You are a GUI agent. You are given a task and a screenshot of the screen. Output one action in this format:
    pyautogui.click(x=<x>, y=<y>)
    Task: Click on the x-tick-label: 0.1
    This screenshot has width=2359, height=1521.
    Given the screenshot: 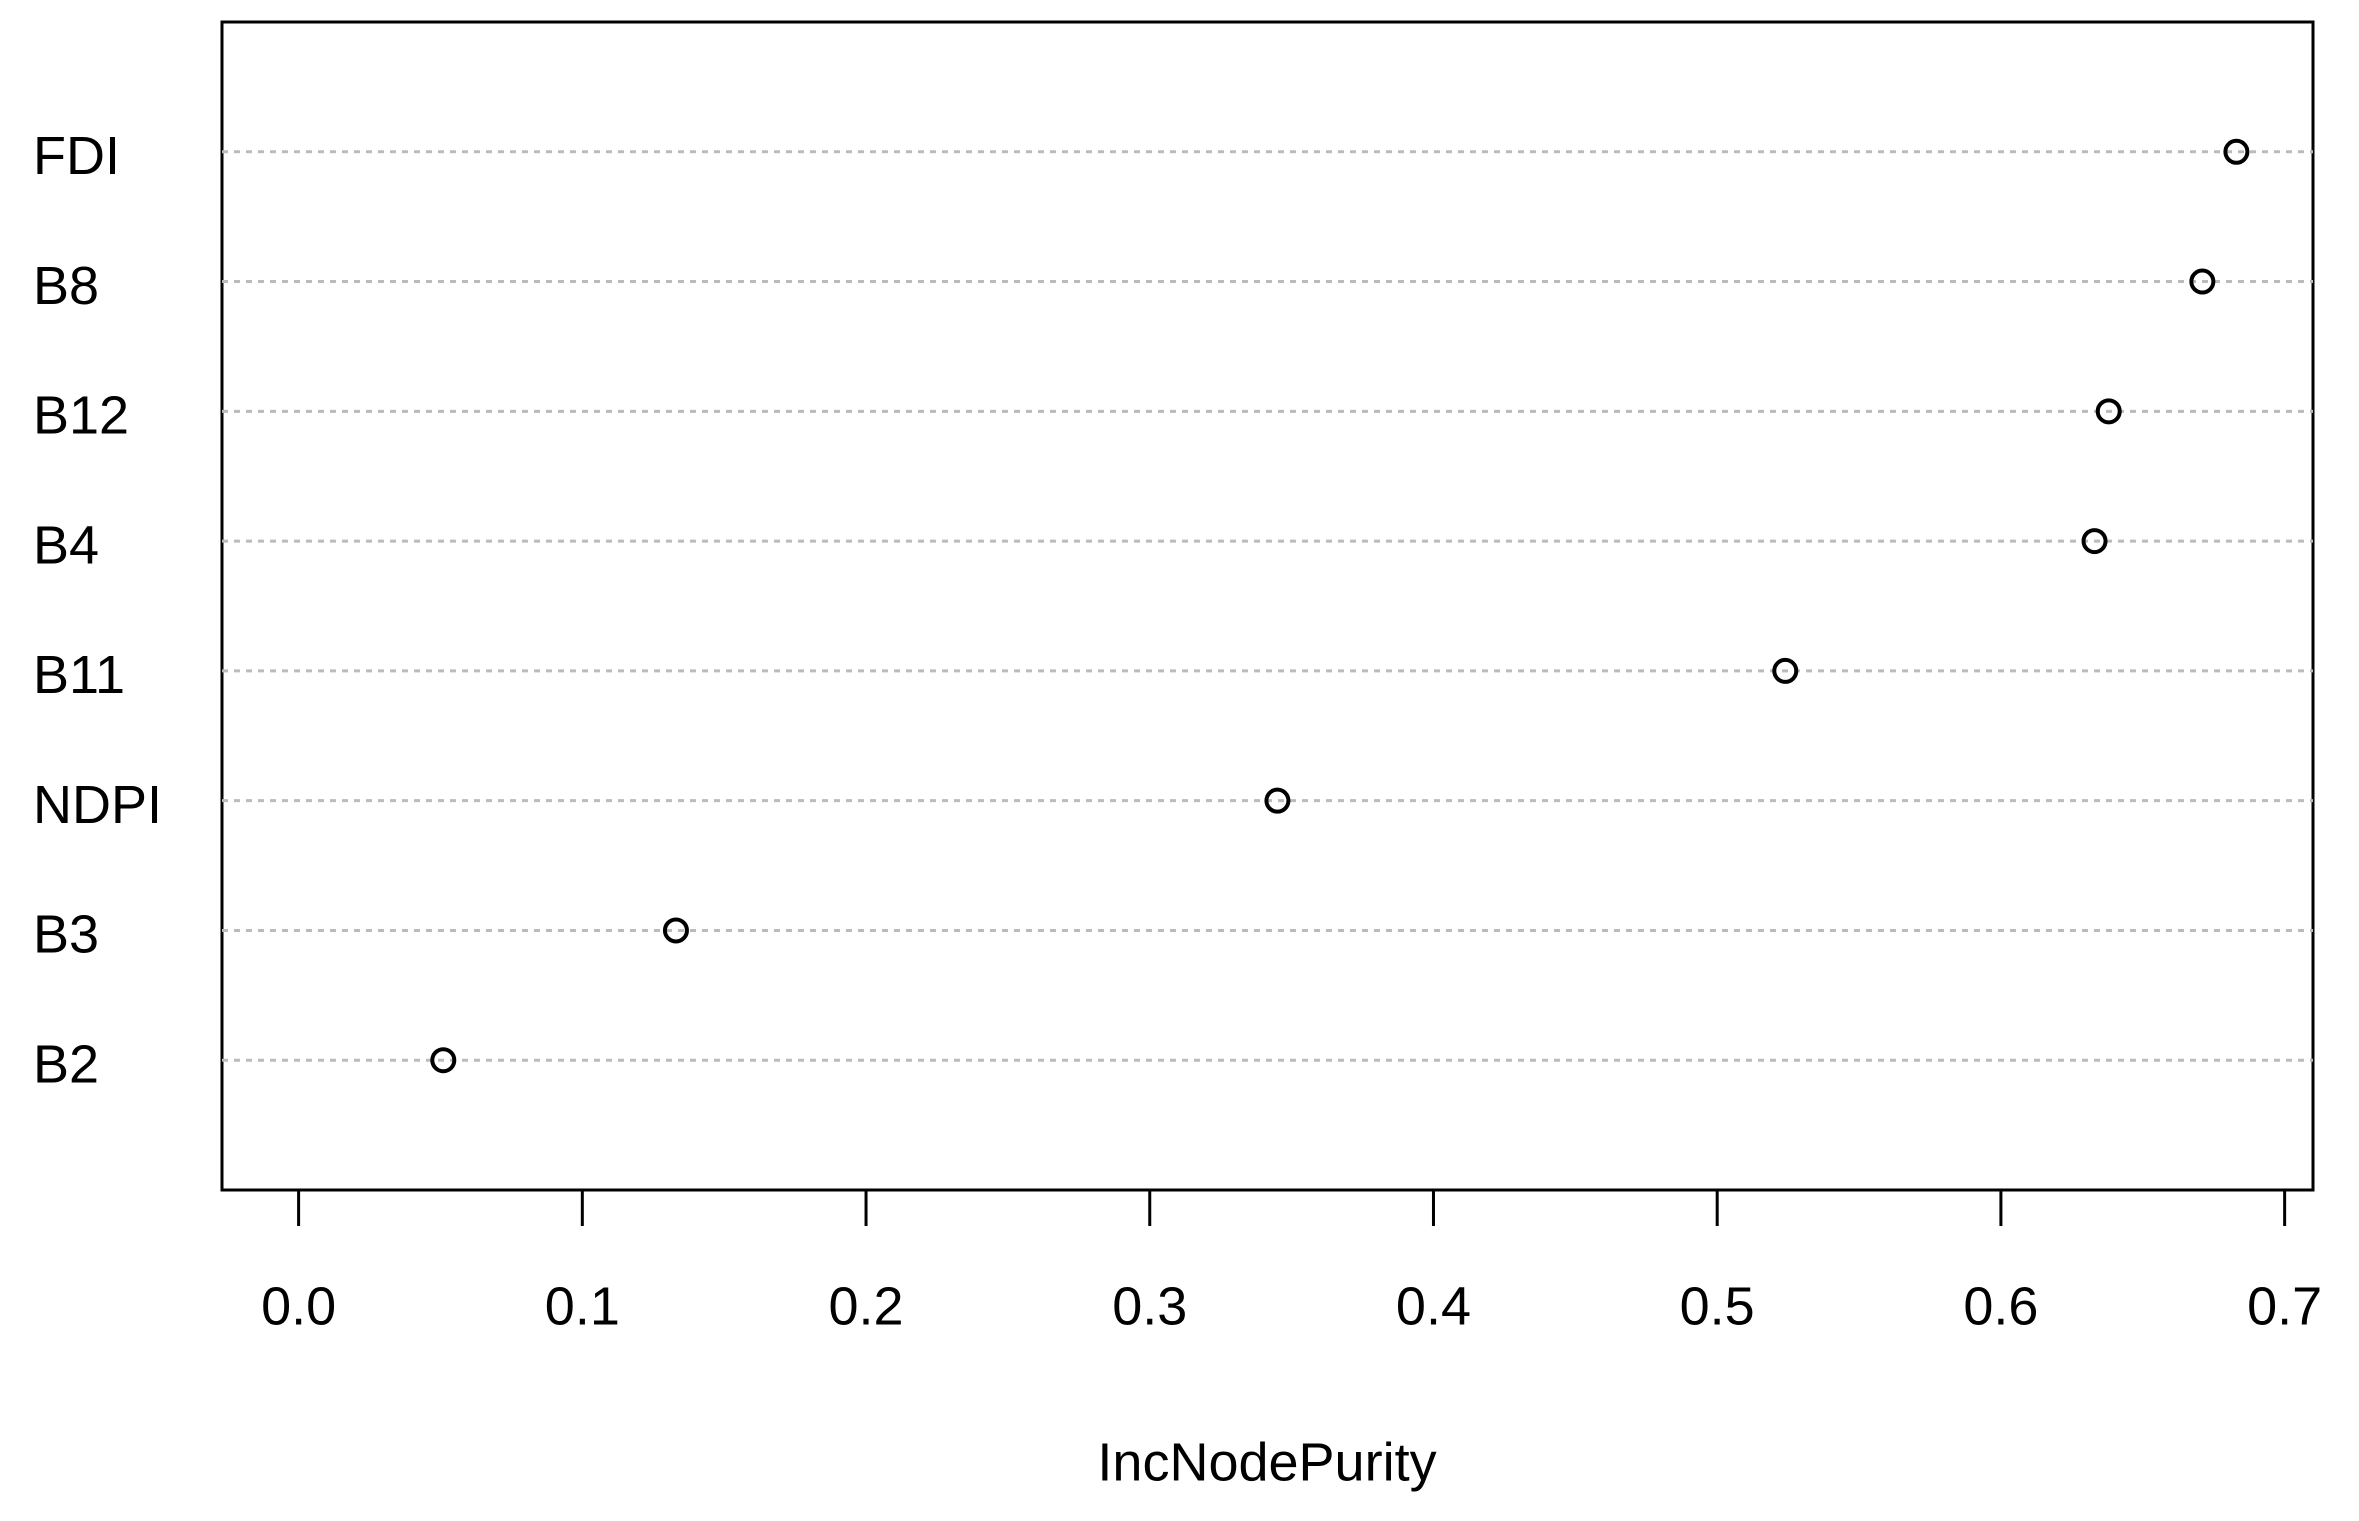 What is the action you would take?
    pyautogui.click(x=582, y=1306)
    